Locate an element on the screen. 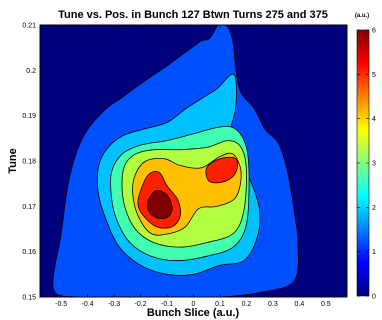 The image size is (382, 320). colorbar-unit-label: (a.u.) is located at coordinates (362, 16).